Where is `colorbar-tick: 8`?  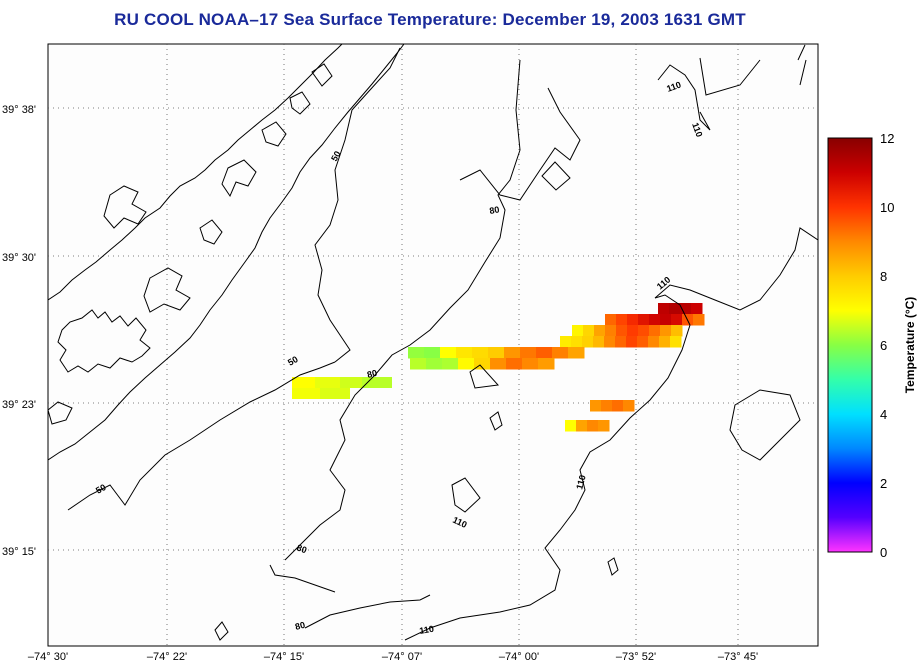 colorbar-tick: 8 is located at coordinates (883, 276).